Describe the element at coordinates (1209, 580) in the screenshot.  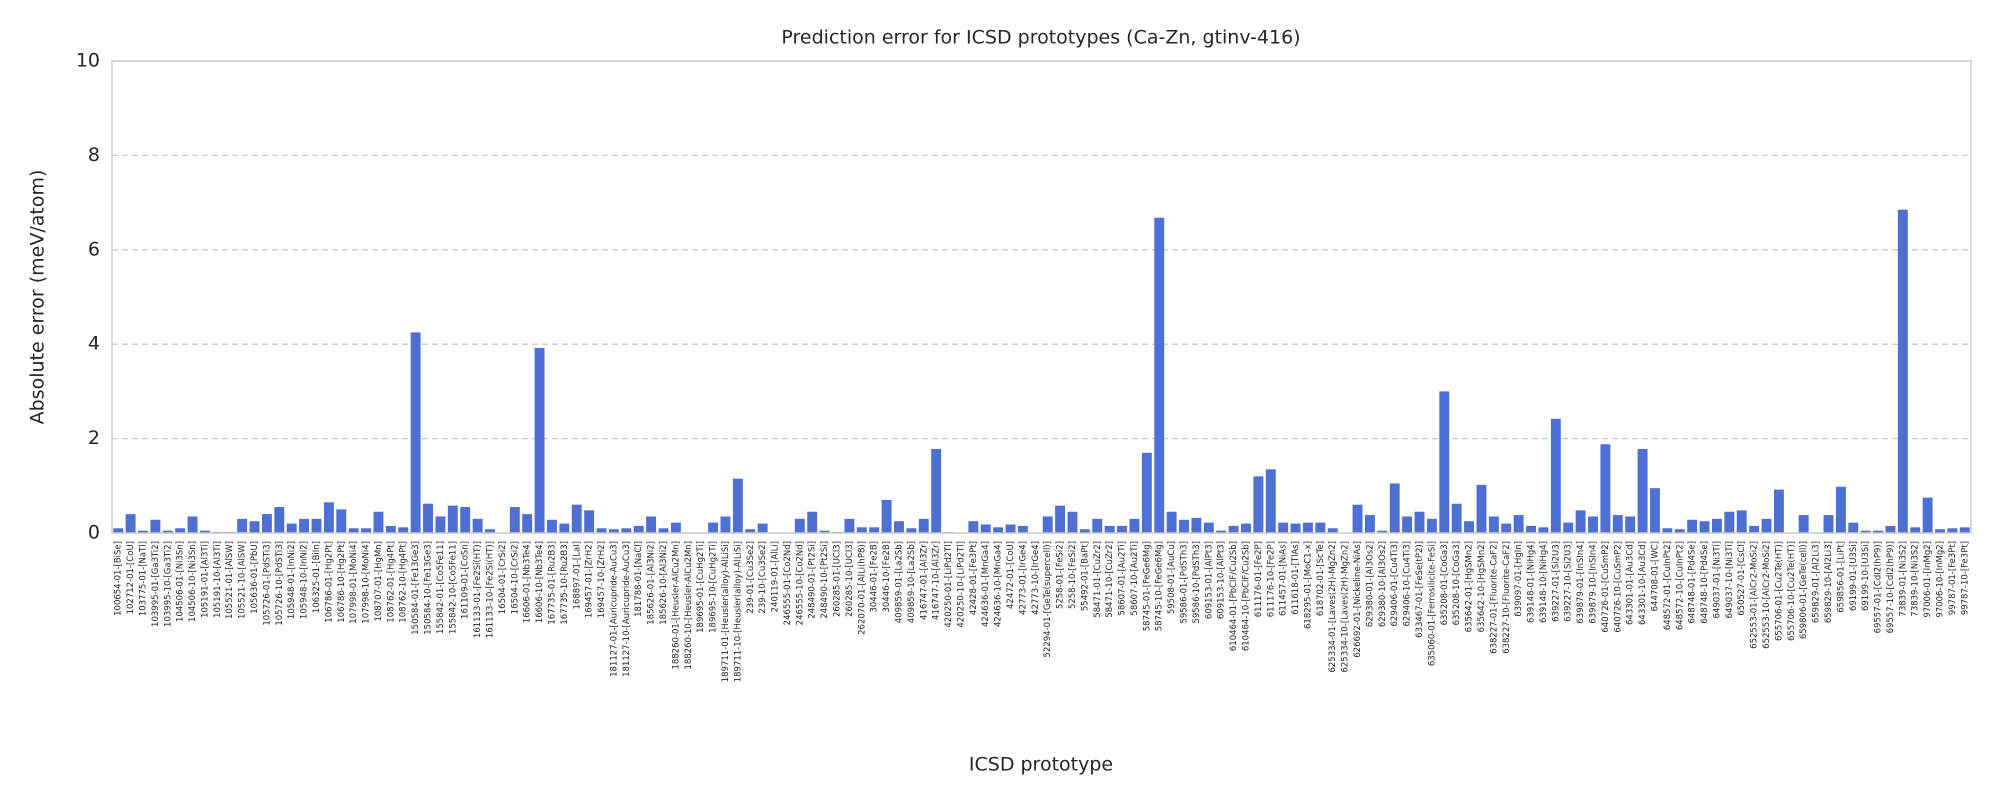
I see `x-tick-label: 609153-01-[AlPt3]` at that location.